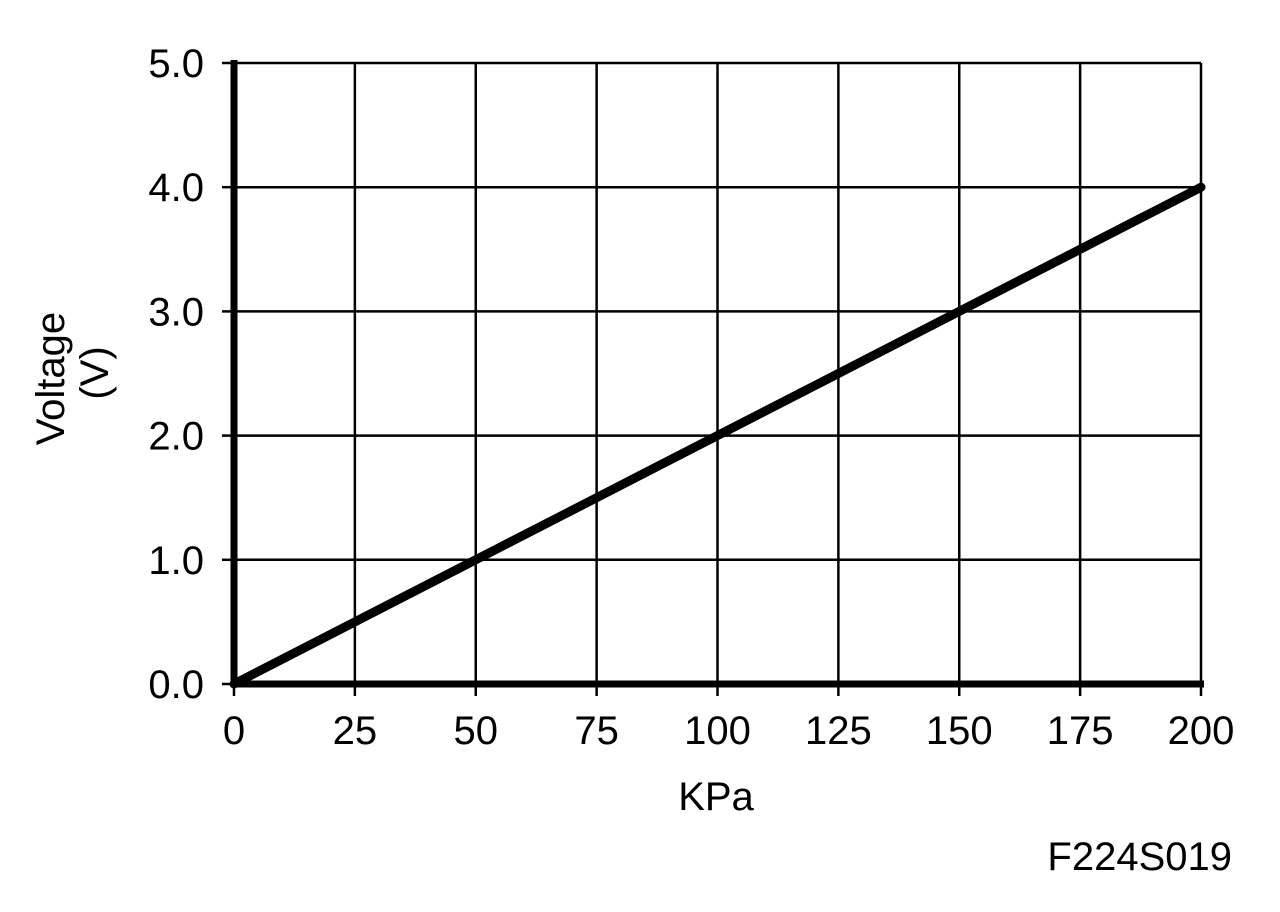 This screenshot has width=1280, height=912. Describe the element at coordinates (51, 378) in the screenshot. I see `y-axis-title-line-1: Voltage` at that location.